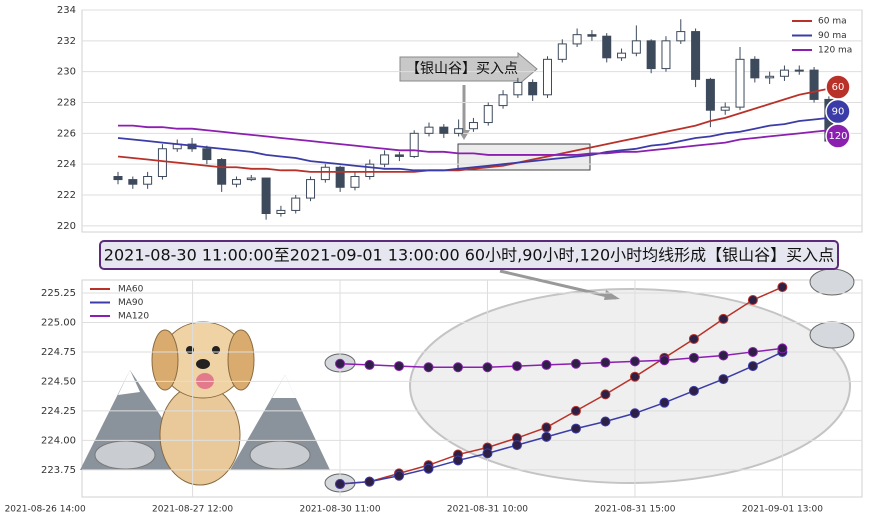 The image size is (869, 521). Describe the element at coordinates (462, 69) in the screenshot. I see `annotation: 【银山谷】买入点` at that location.